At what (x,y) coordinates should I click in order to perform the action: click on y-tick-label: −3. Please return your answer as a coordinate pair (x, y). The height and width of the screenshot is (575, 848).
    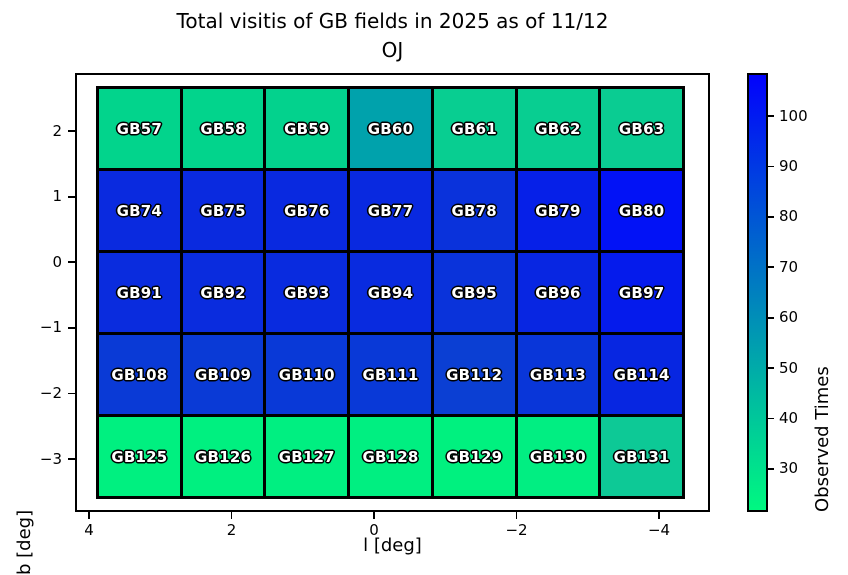
    Looking at the image, I should click on (50, 458).